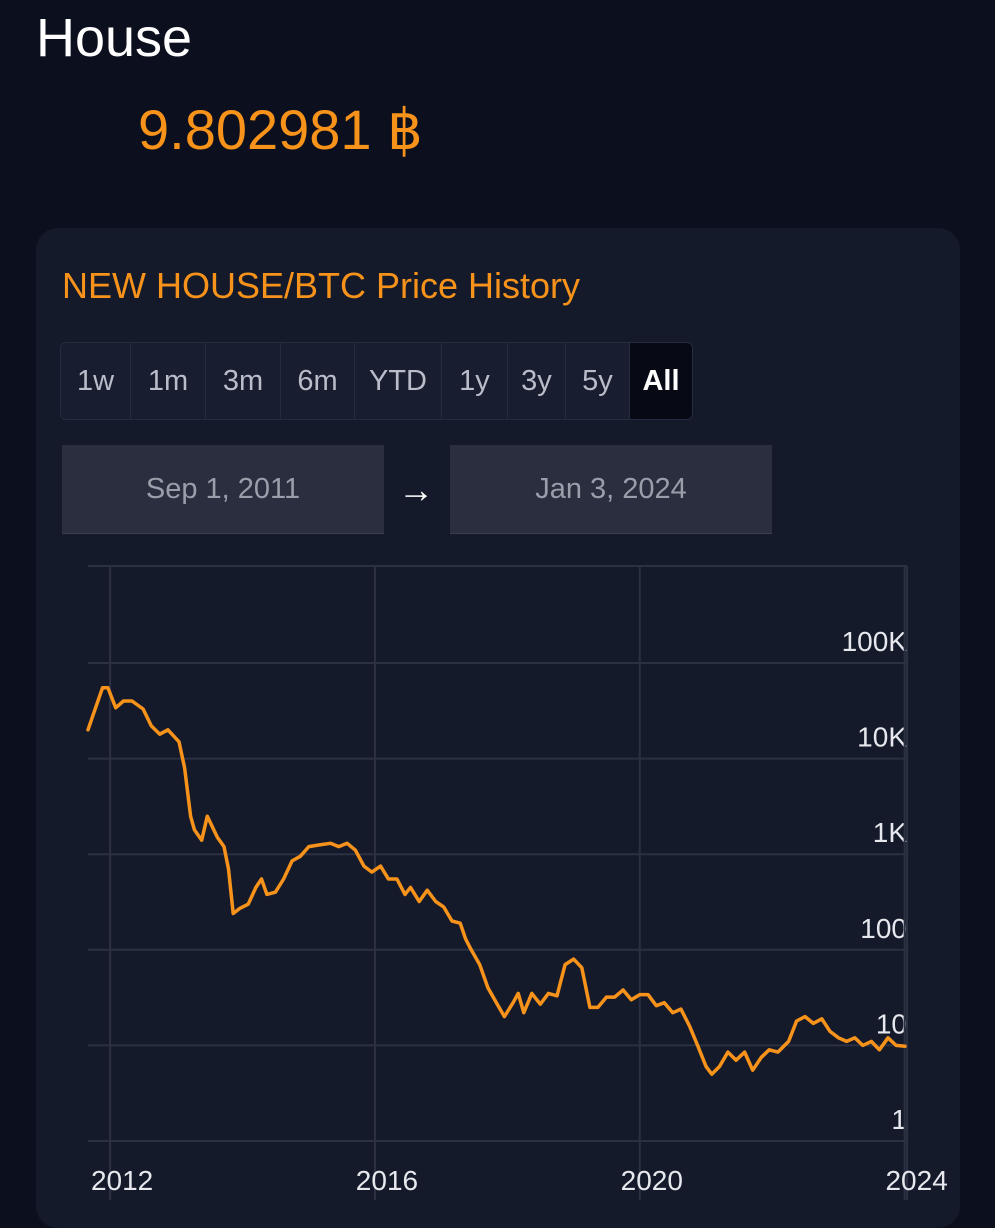 The image size is (995, 1228). Describe the element at coordinates (96, 381) in the screenshot. I see `tab-1w: 1w` at that location.